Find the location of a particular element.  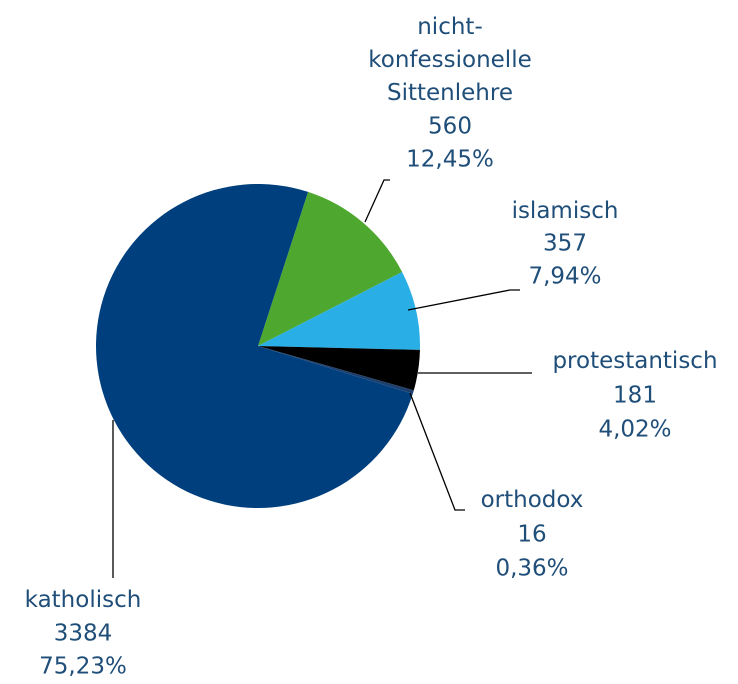

slice-label: orthodox is located at coordinates (532, 500).